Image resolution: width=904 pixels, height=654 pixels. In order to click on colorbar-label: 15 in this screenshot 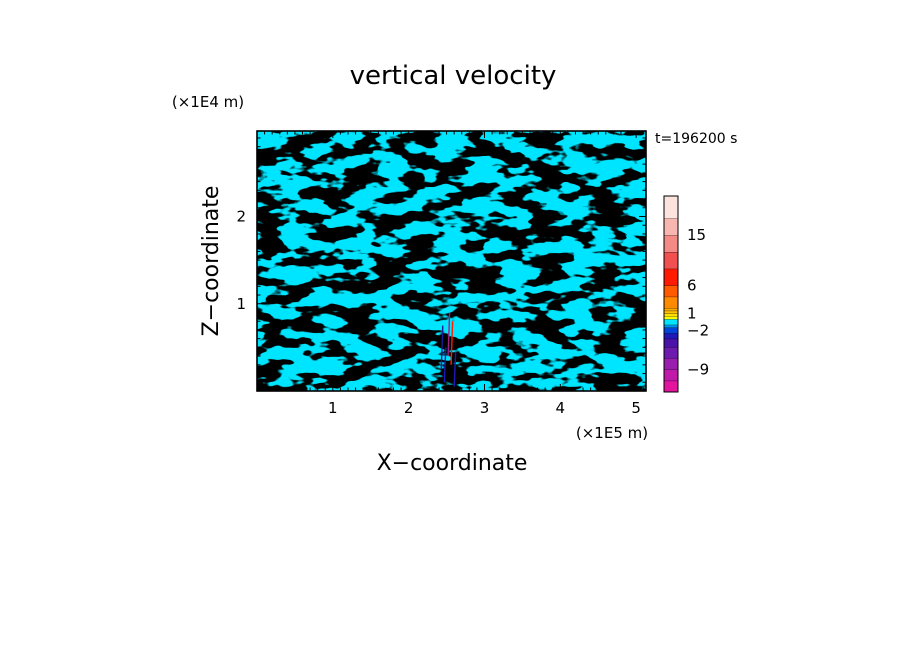, I will do `click(696, 235)`.